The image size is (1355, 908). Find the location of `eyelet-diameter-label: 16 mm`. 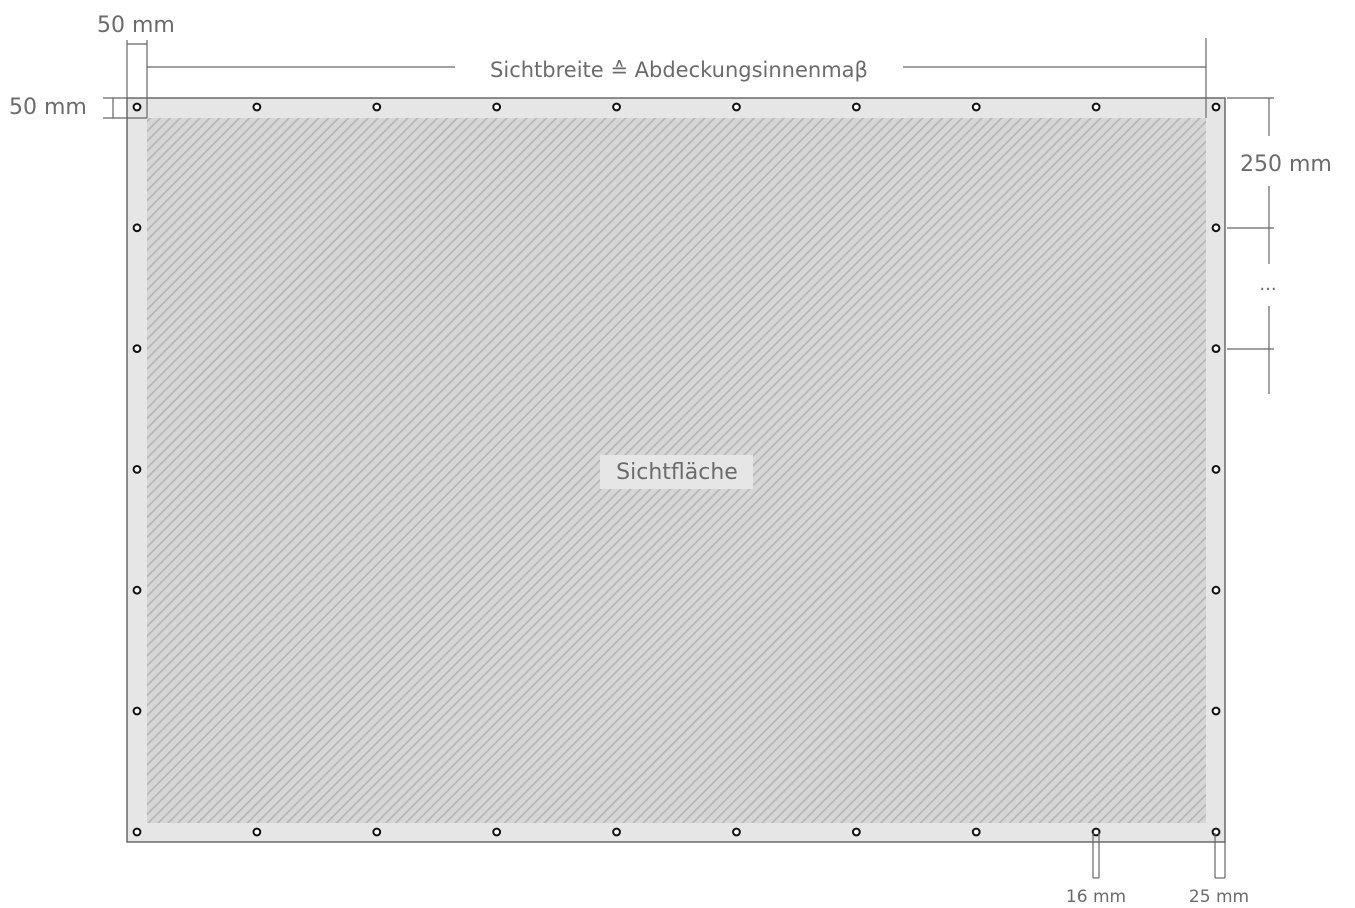

eyelet-diameter-label: 16 mm is located at coordinates (1096, 897).